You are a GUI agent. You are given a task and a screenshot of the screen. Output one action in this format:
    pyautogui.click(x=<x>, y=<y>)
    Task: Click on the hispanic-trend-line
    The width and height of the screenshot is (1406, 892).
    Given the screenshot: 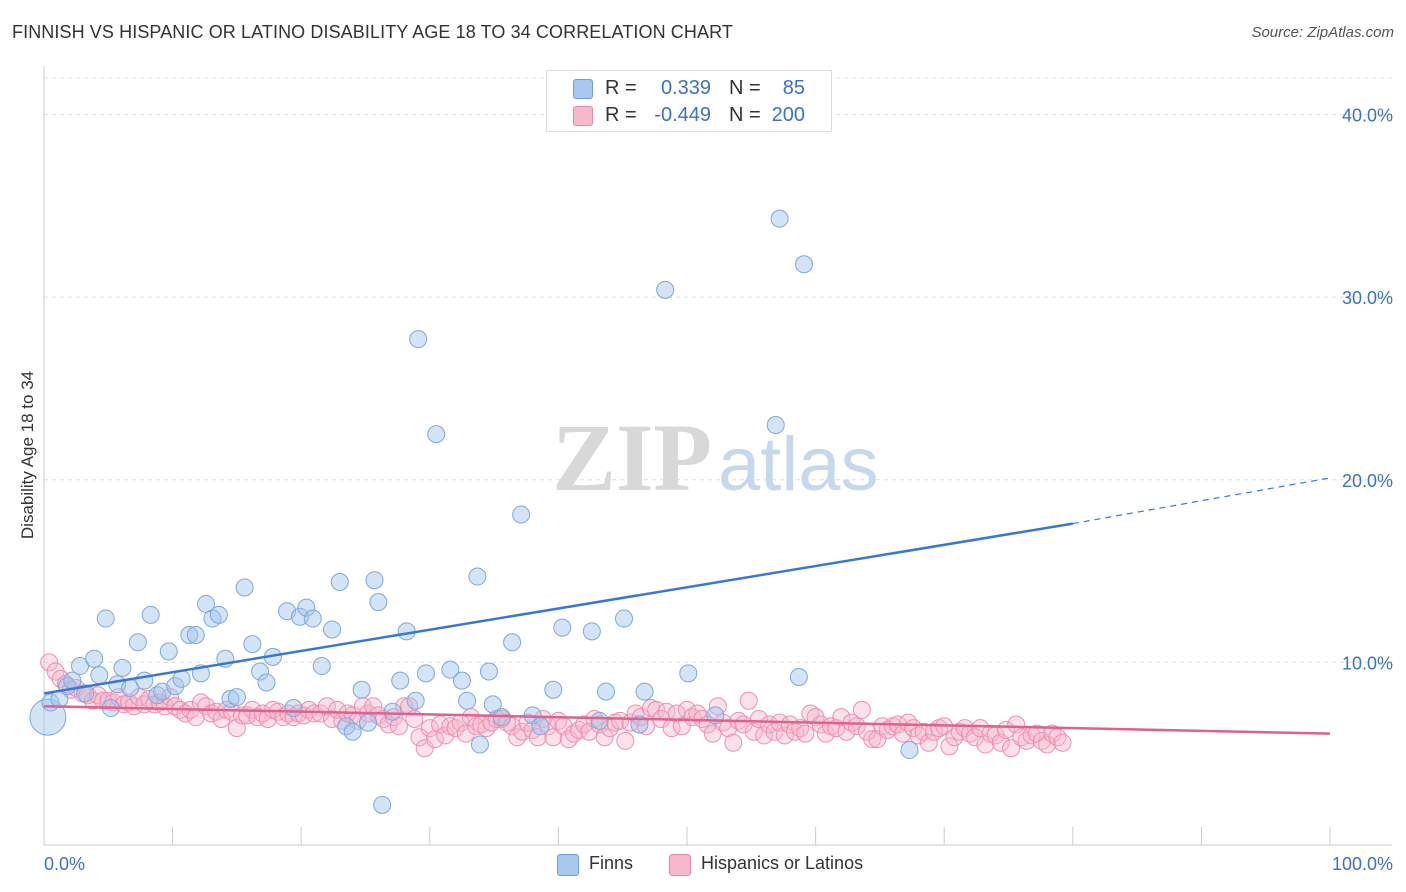 What is the action you would take?
    pyautogui.click(x=687, y=719)
    